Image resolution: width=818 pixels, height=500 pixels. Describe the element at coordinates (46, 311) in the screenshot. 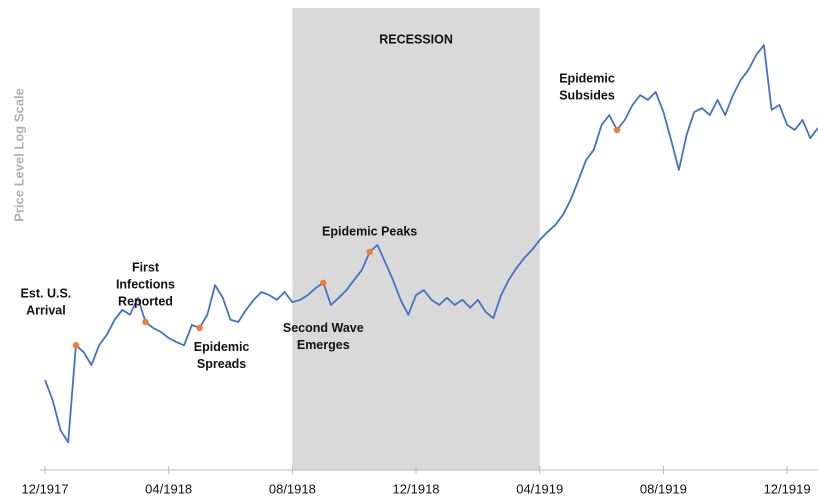

I see `annotation: Arrival` at that location.